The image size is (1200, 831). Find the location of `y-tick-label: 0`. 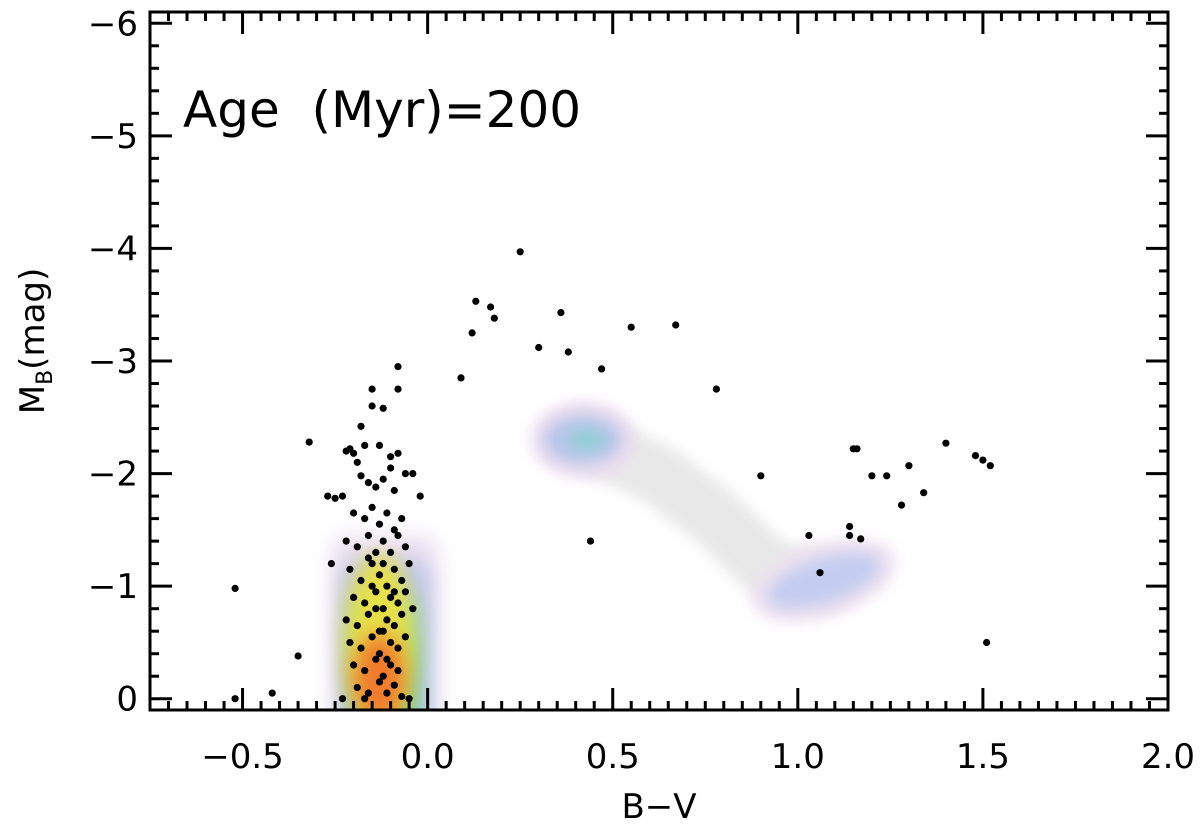

y-tick-label: 0 is located at coordinates (127, 700).